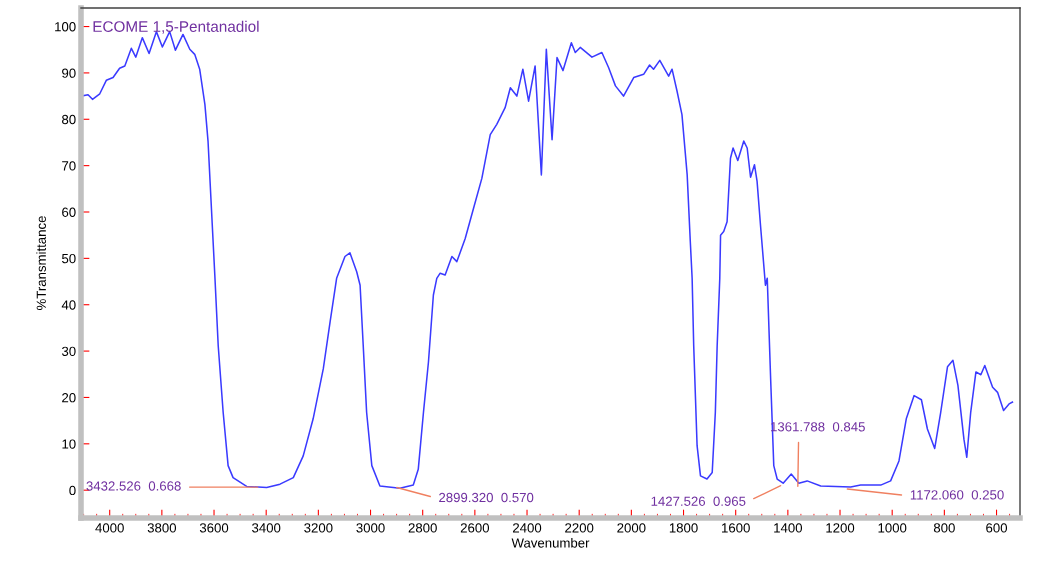  I want to click on y-tick-label: 100, so click(65, 27).